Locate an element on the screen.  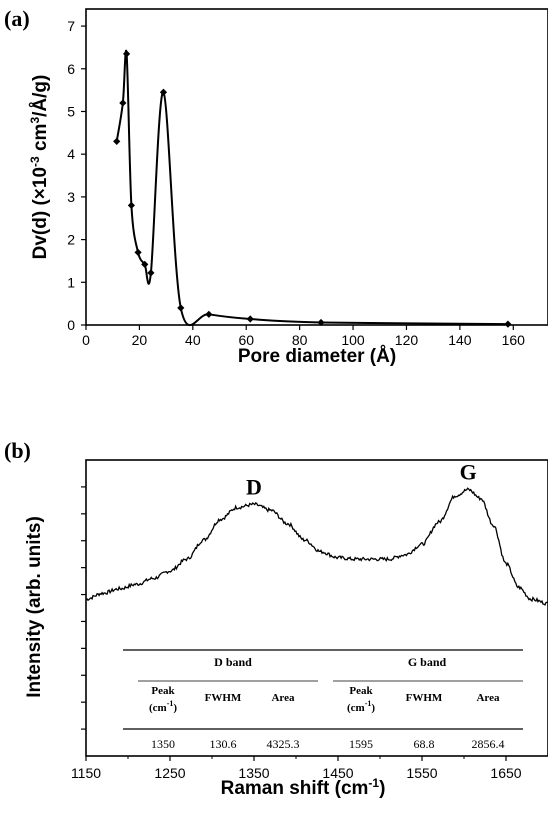
panel-b-y-ticks is located at coordinates (83, 608).